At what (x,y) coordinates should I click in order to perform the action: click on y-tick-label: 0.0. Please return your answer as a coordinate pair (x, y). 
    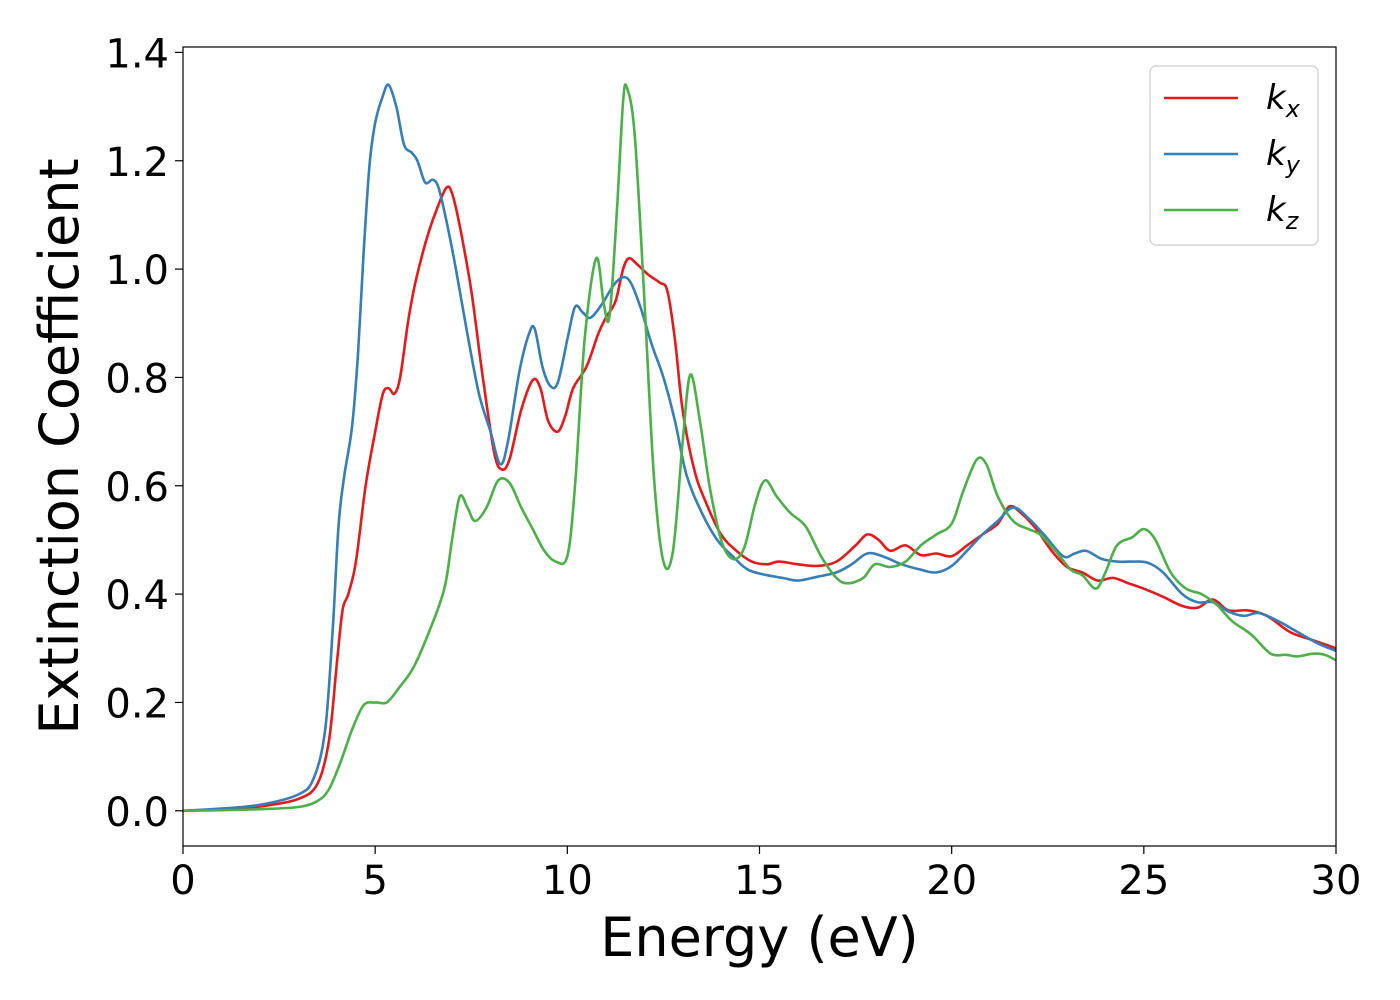
    Looking at the image, I should click on (137, 813).